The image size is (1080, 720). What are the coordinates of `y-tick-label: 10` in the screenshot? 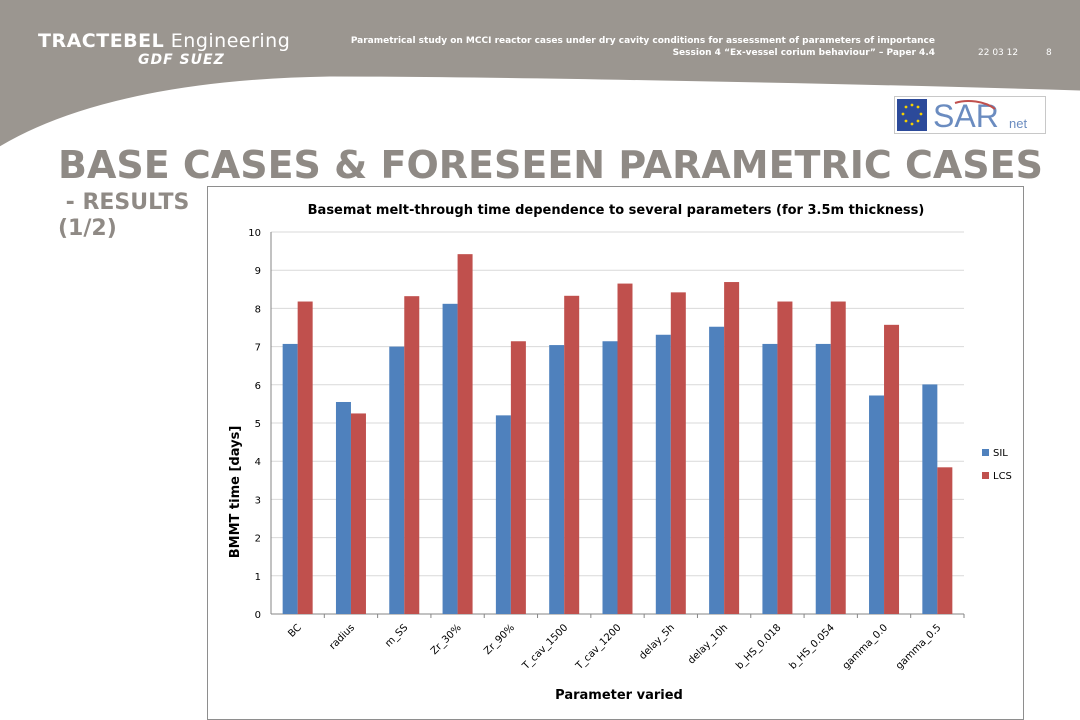 It's located at (254, 233).